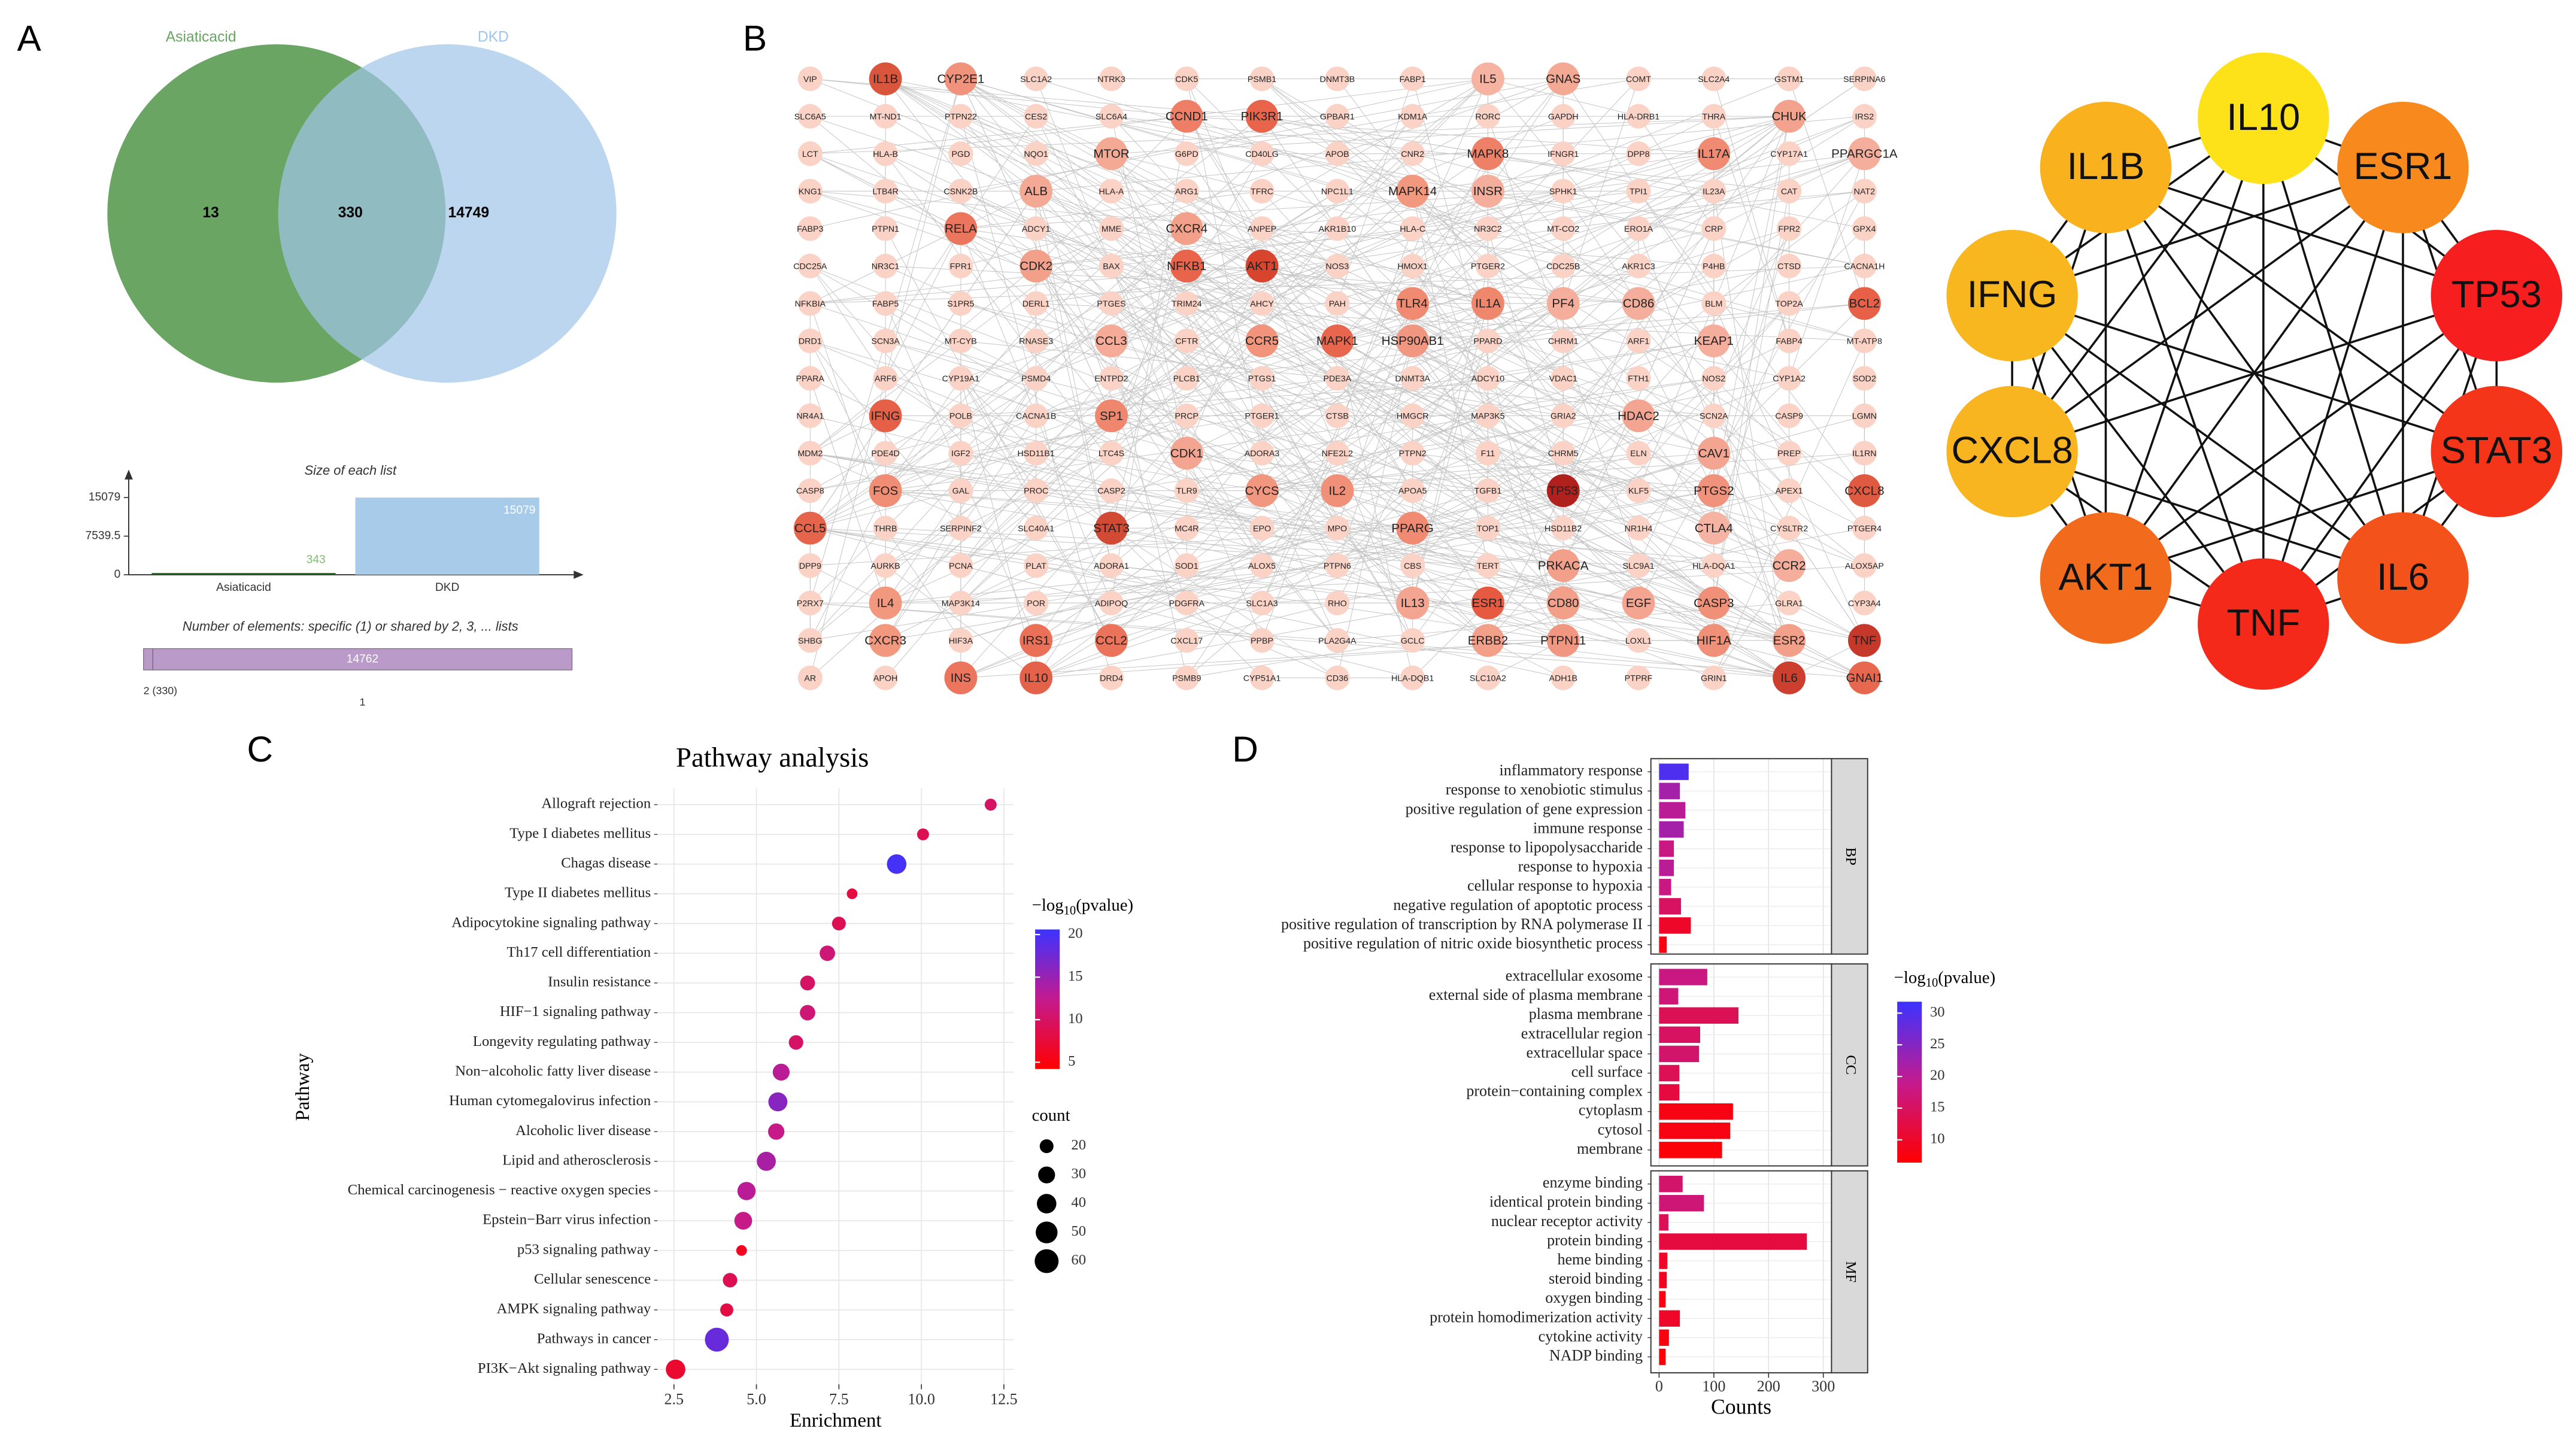 The height and width of the screenshot is (1450, 2576). I want to click on node-label: CTSD, so click(1789, 266).